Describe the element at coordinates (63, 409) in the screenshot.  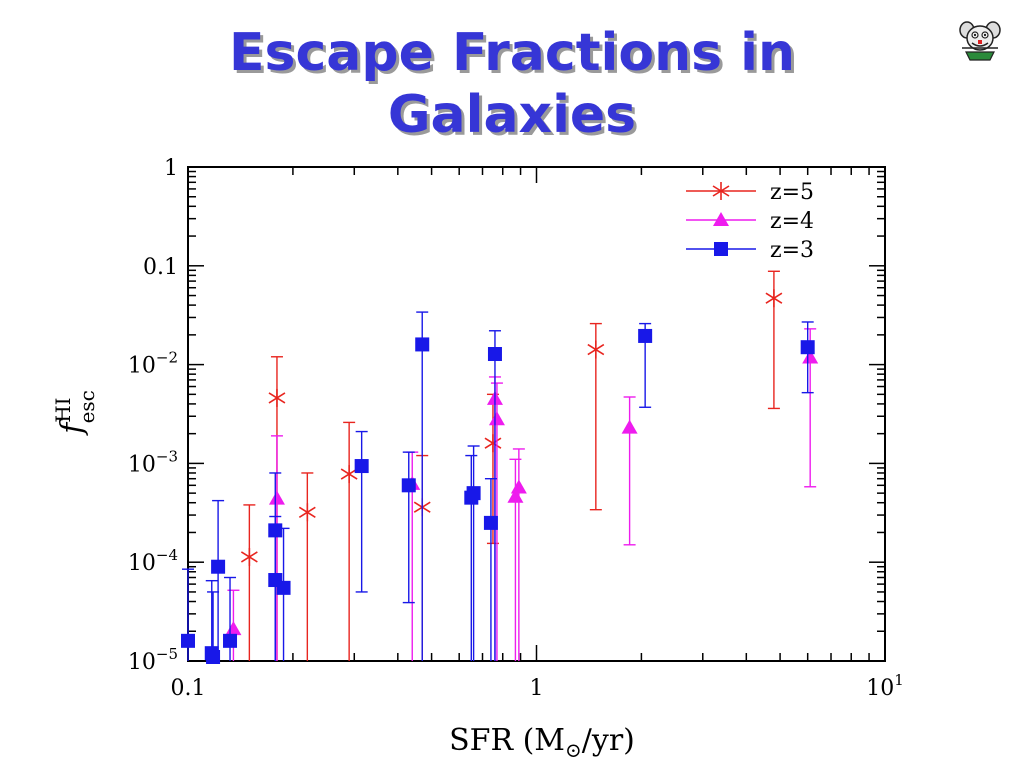
I see `y-axis-label-sup: HI` at that location.